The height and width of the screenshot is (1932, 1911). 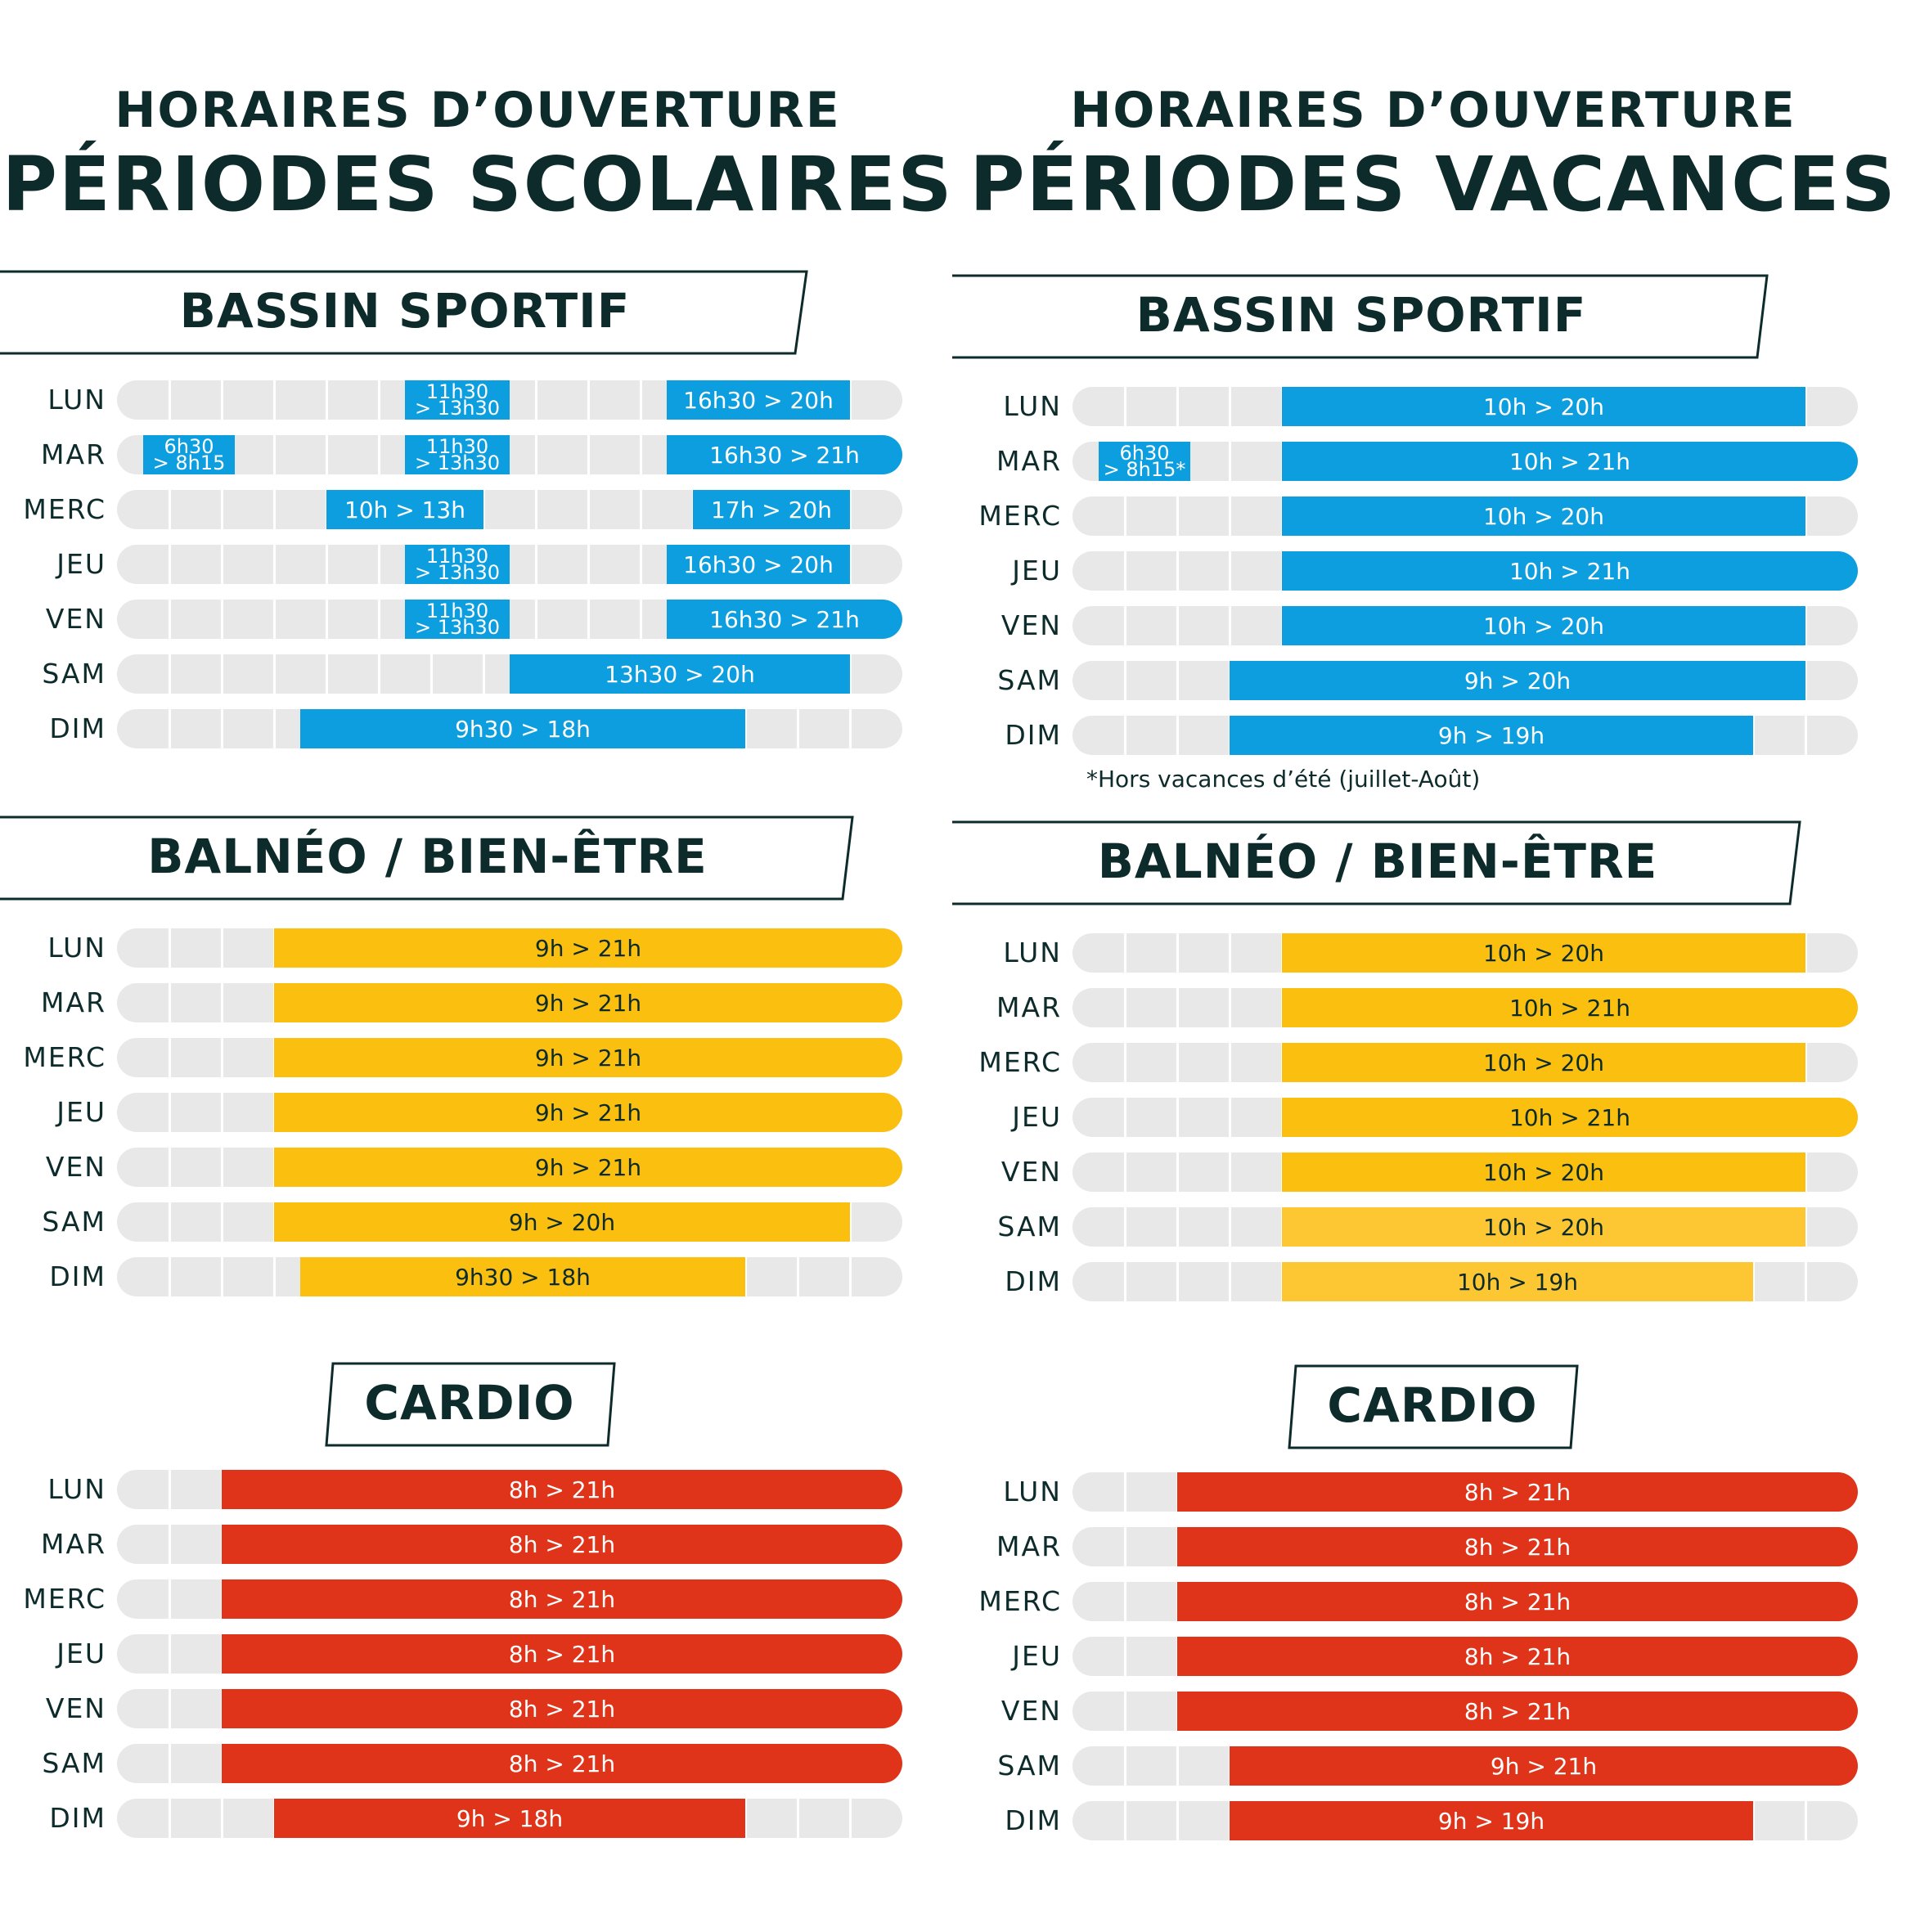 I want to click on schedule-row-mar: MAR 8h > 21h, so click(x=1433, y=1547).